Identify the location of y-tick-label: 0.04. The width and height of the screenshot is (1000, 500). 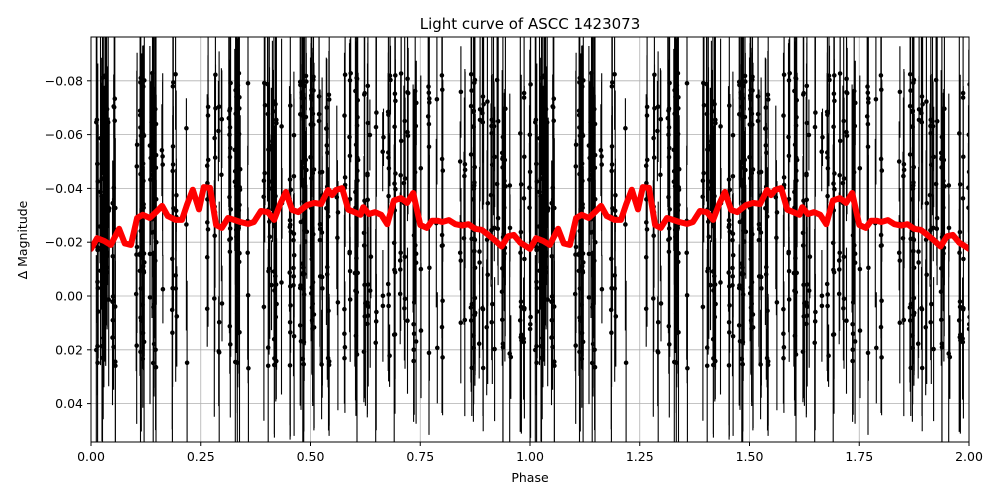
(69, 403).